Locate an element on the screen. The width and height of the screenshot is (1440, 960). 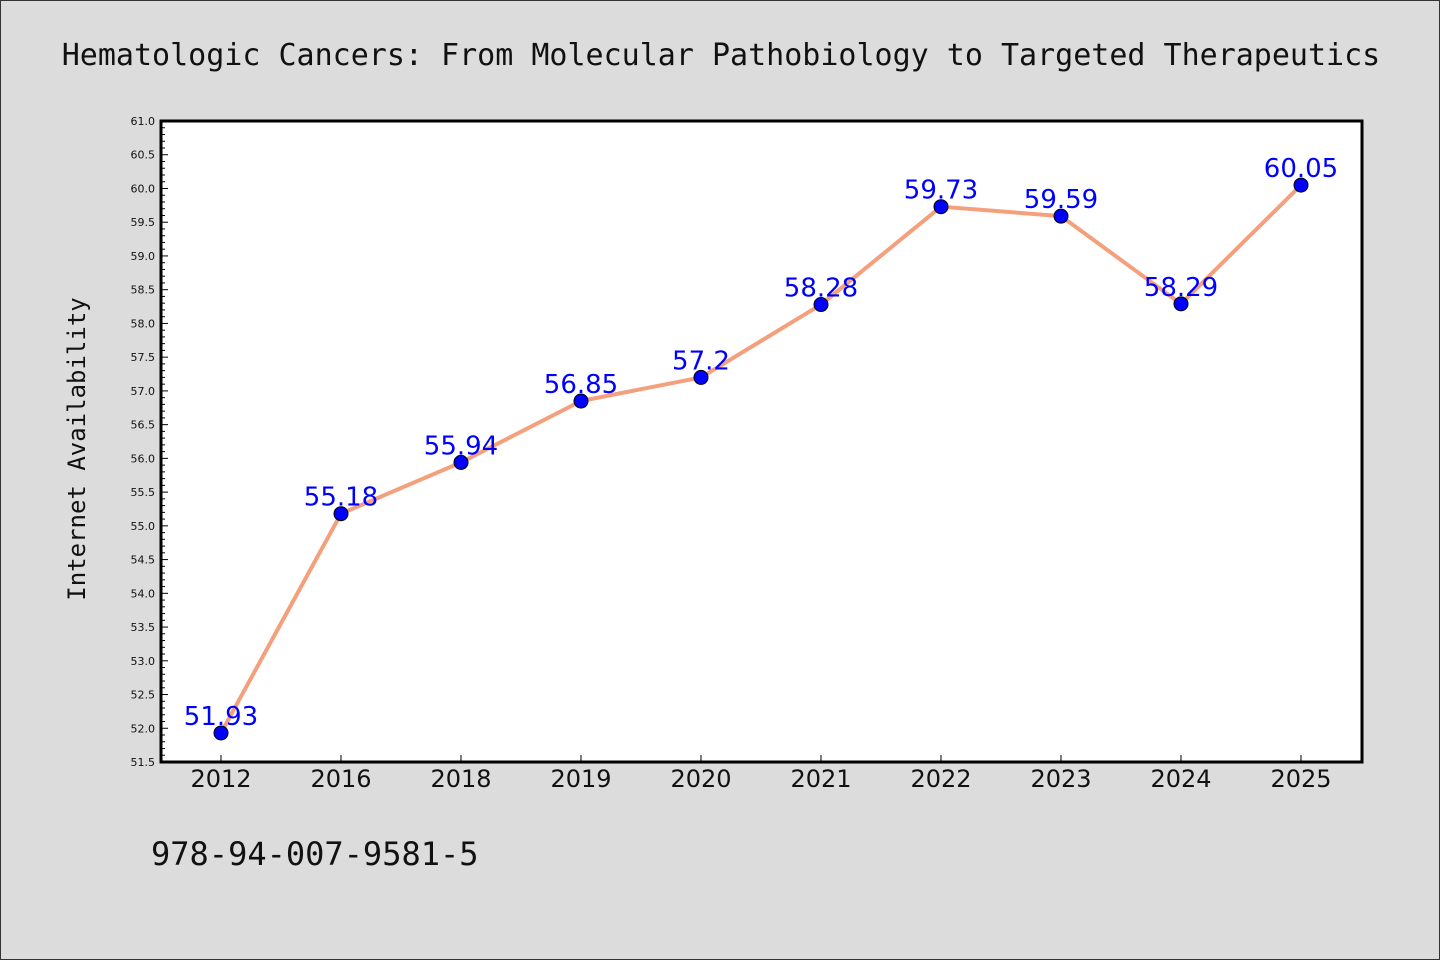
x-tick-label: 2024 is located at coordinates (1180, 779).